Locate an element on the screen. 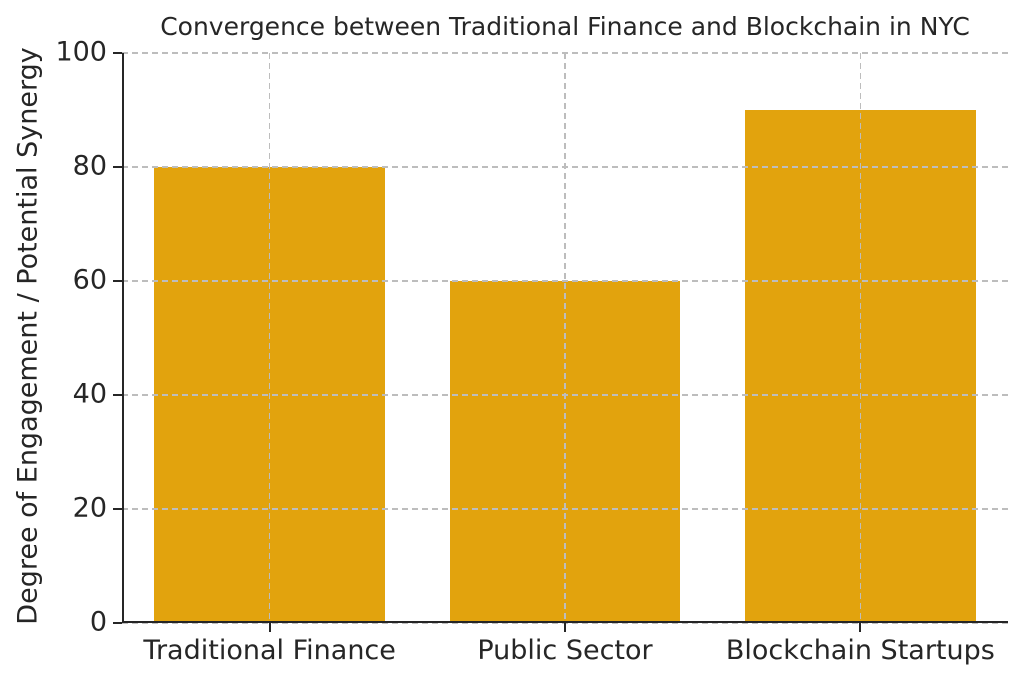 The height and width of the screenshot is (679, 1024). y-tick-label: 60 is located at coordinates (89, 280).